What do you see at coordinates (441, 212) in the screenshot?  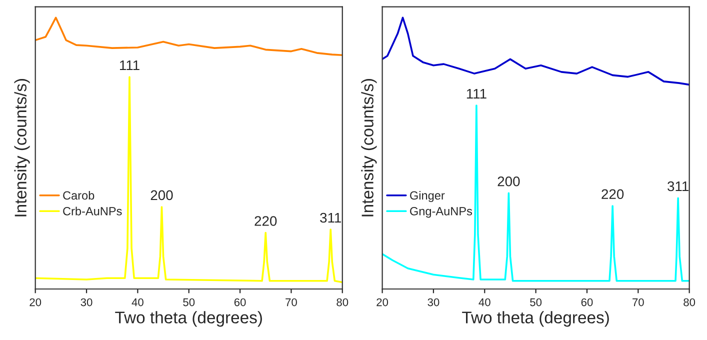 I see `legend-label: Gng-AuNPs` at bounding box center [441, 212].